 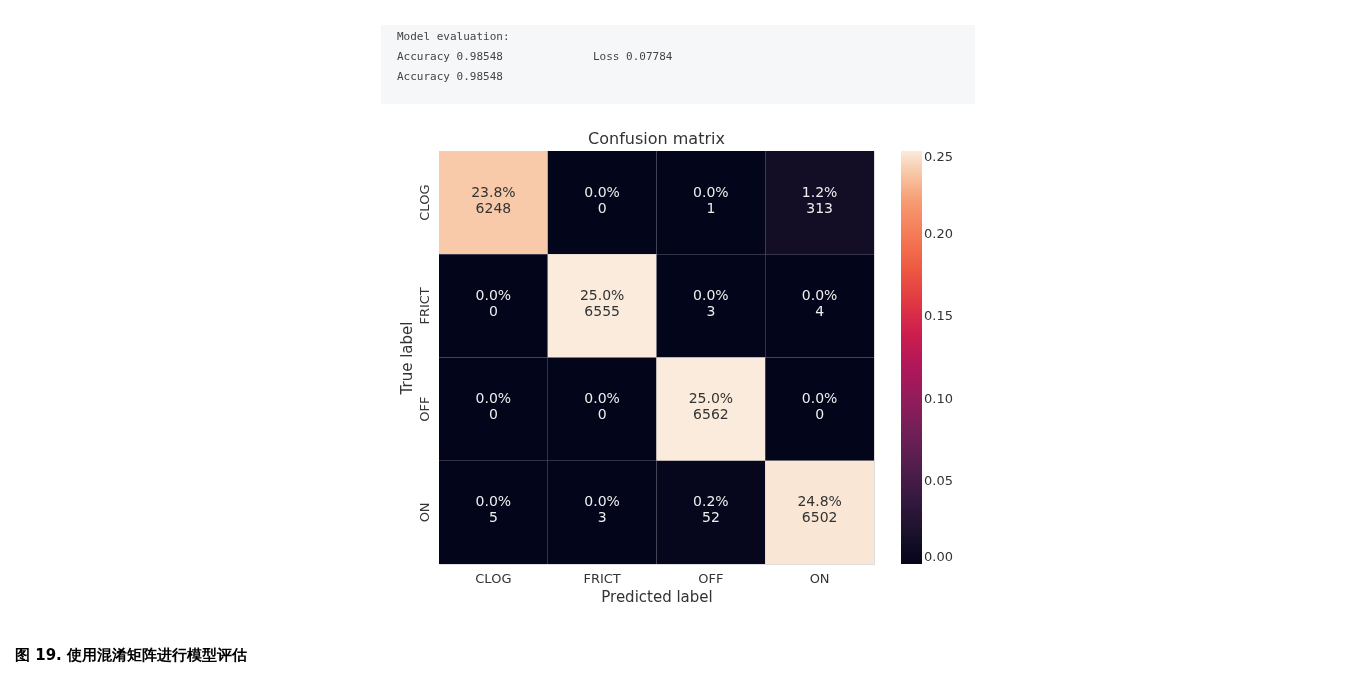 I want to click on data-label: 0.0% 4, so click(x=819, y=302).